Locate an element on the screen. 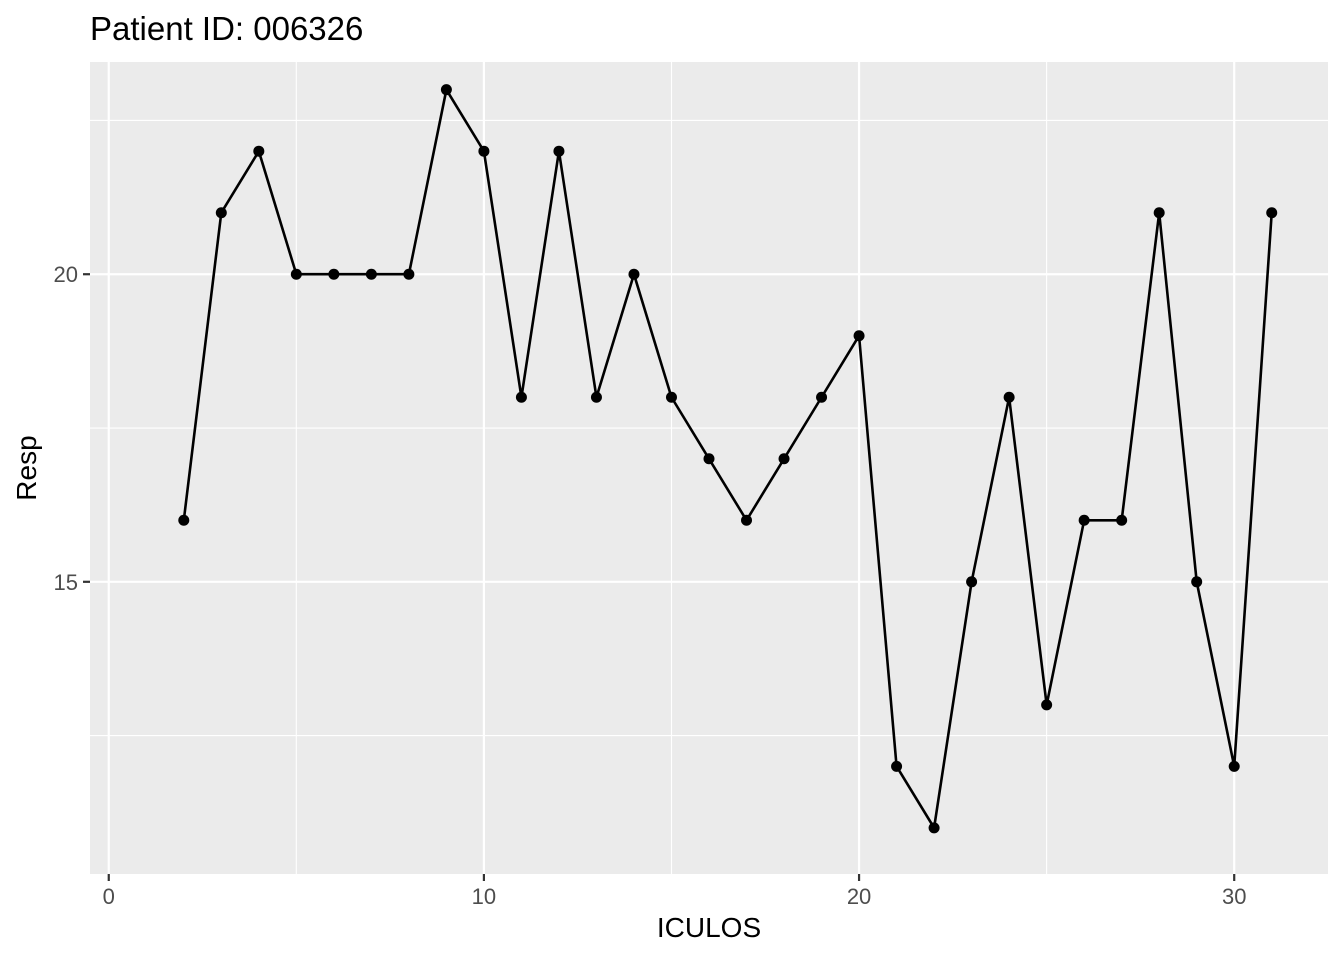 This screenshot has width=1344, height=960. y-axis-label: Resp is located at coordinates (26, 467).